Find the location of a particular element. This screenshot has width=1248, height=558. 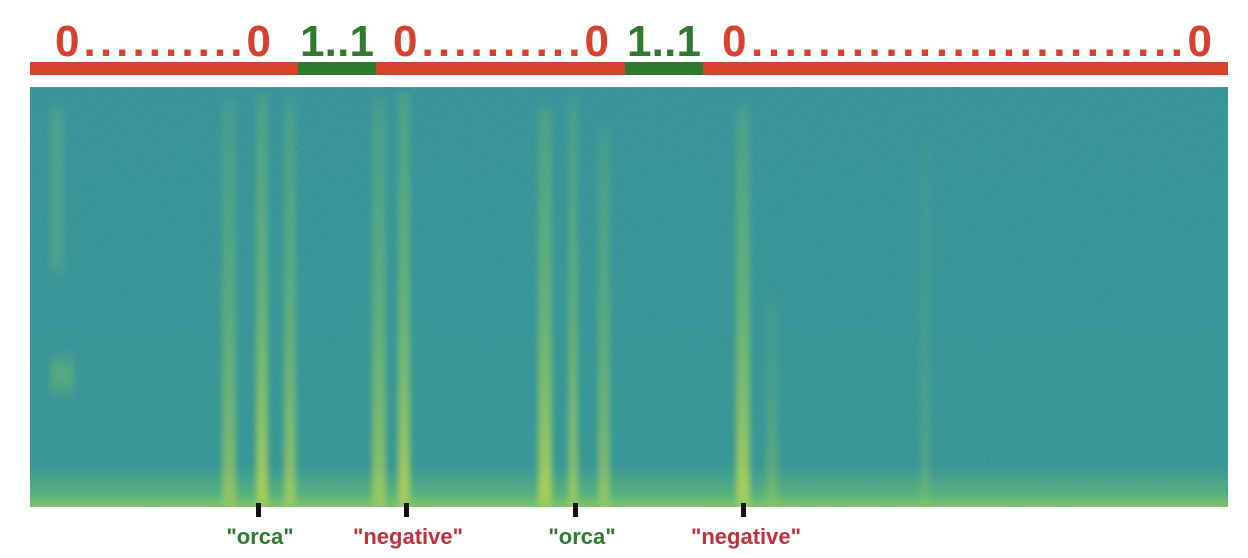

segment-label: 0..........................0 is located at coordinates (967, 41).